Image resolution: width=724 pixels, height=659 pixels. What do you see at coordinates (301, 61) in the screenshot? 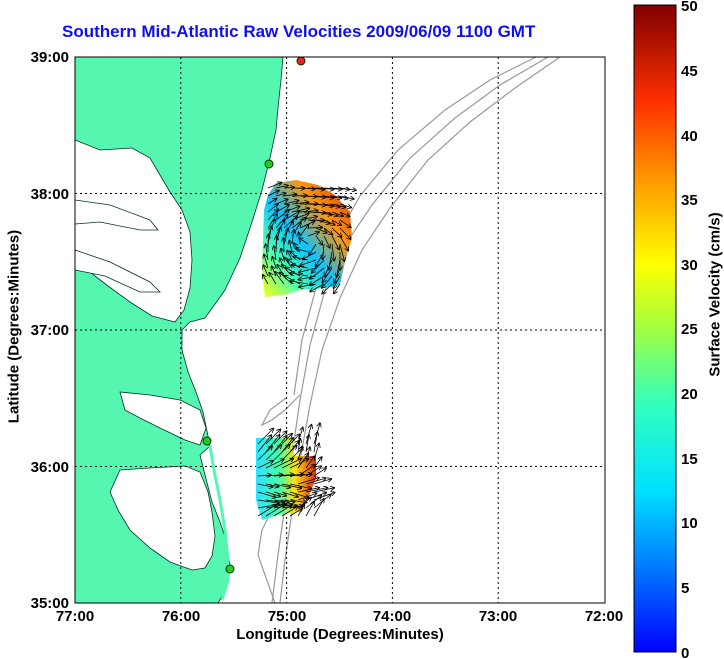
I see `site-marker-offline` at bounding box center [301, 61].